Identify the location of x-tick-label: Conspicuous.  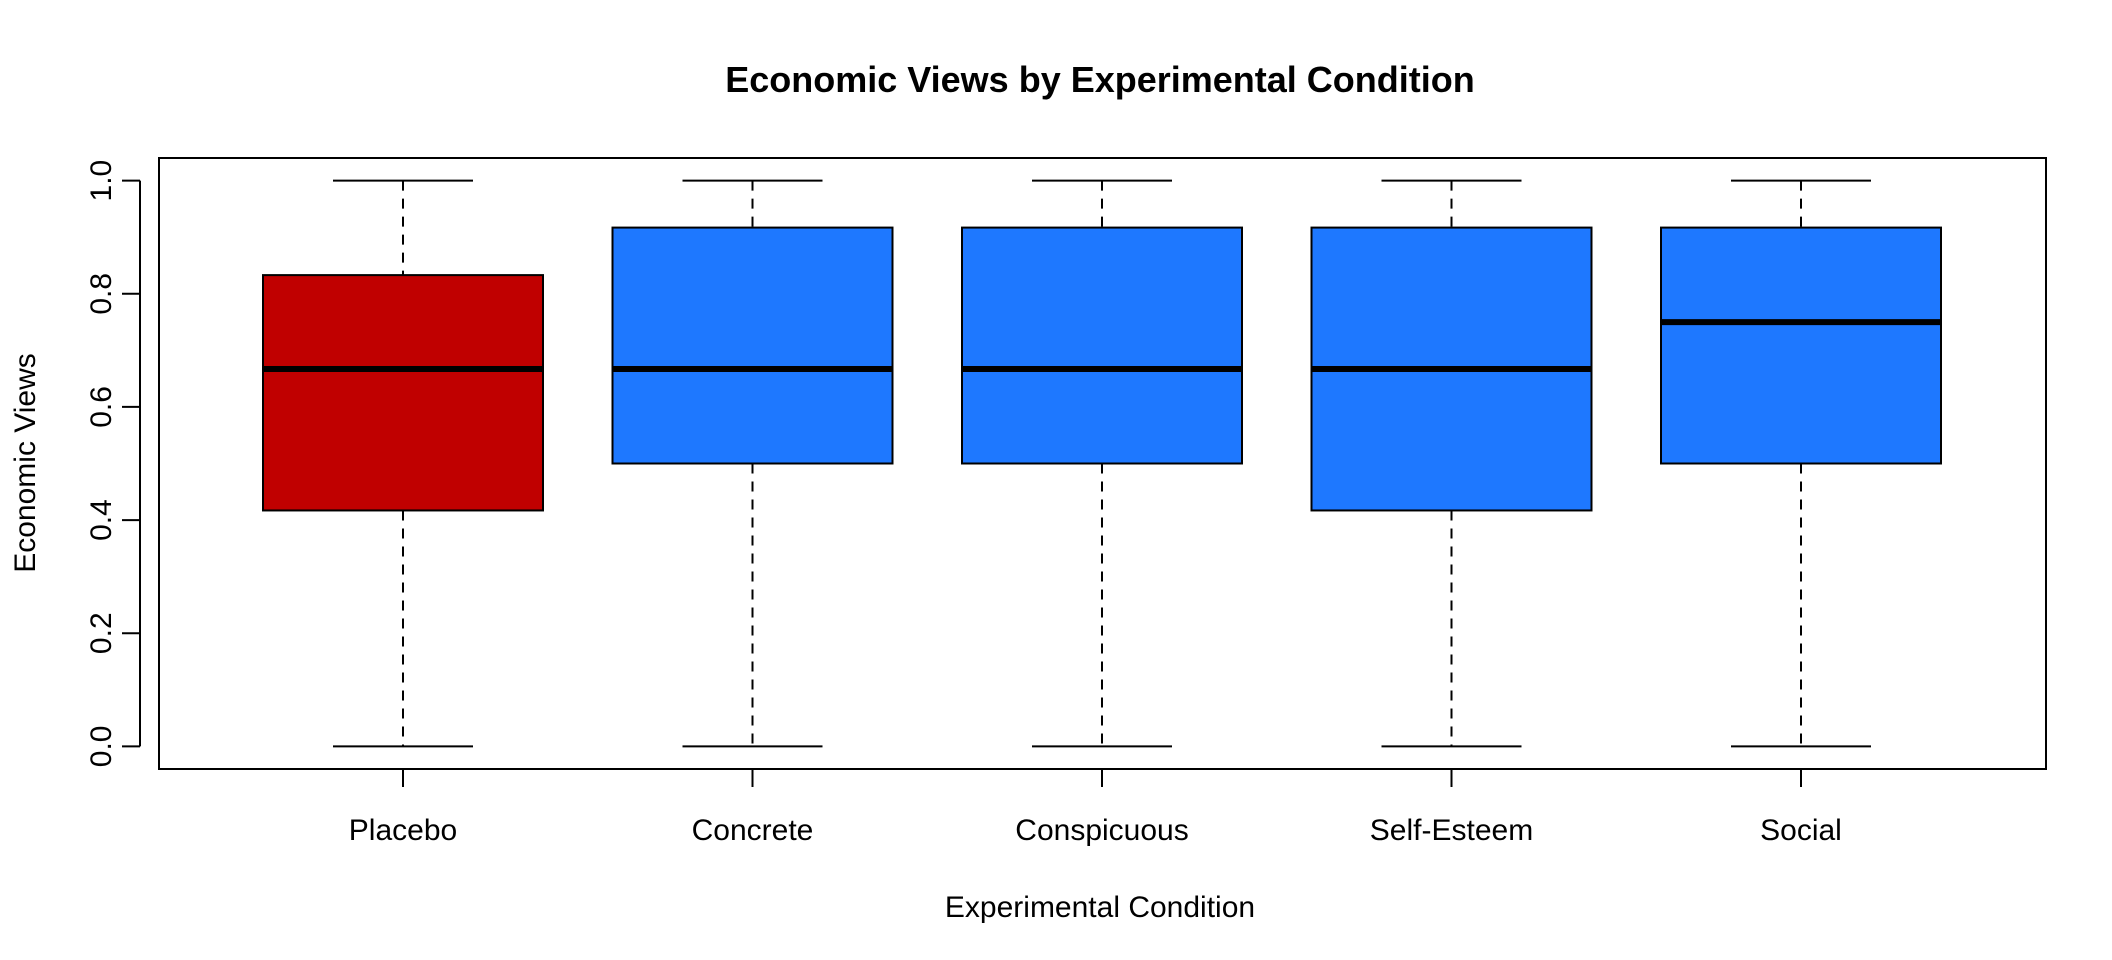
(1101, 830).